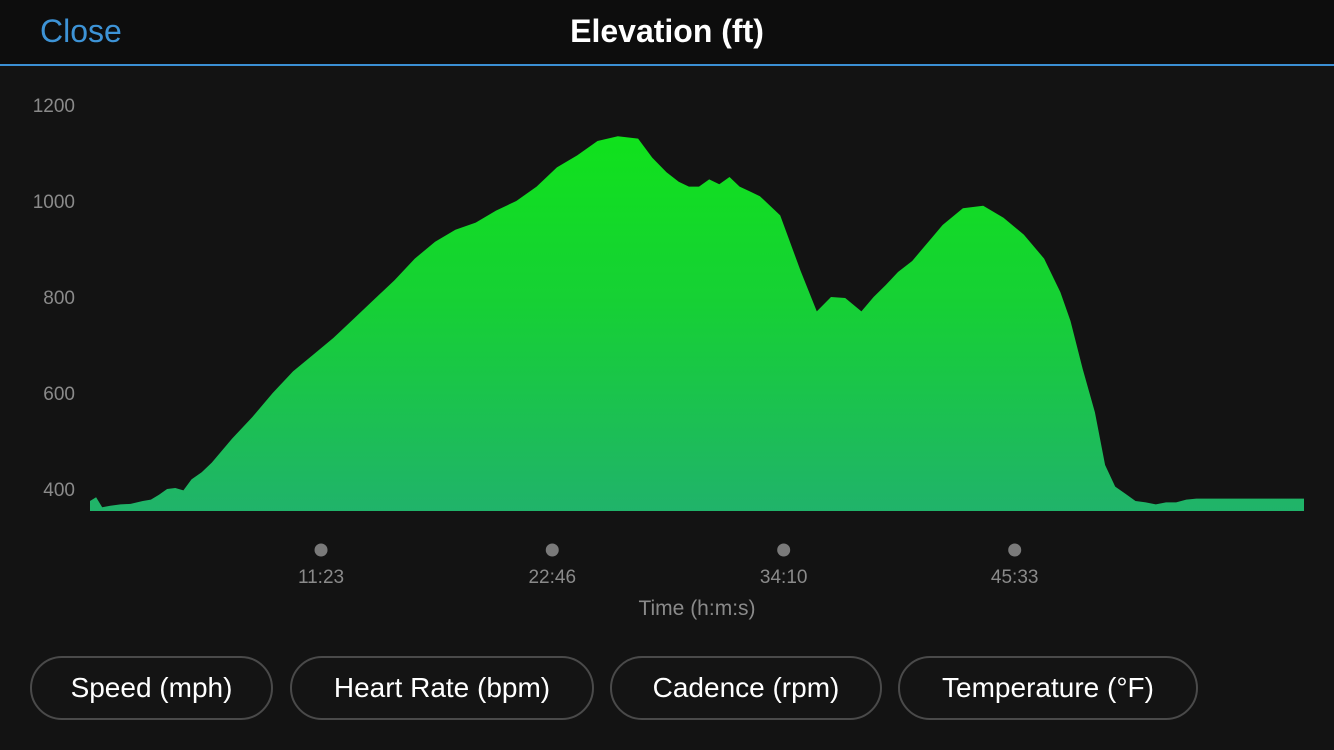 This screenshot has height=750, width=1334. What do you see at coordinates (442, 688) in the screenshot?
I see `heart-rate-button: Heart Rate (bpm)` at bounding box center [442, 688].